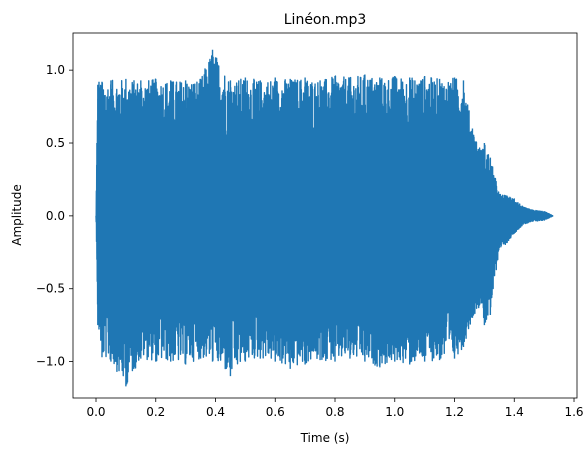 The height and width of the screenshot is (459, 587). I want to click on chart-title: Linéon.mp3, so click(325, 20).